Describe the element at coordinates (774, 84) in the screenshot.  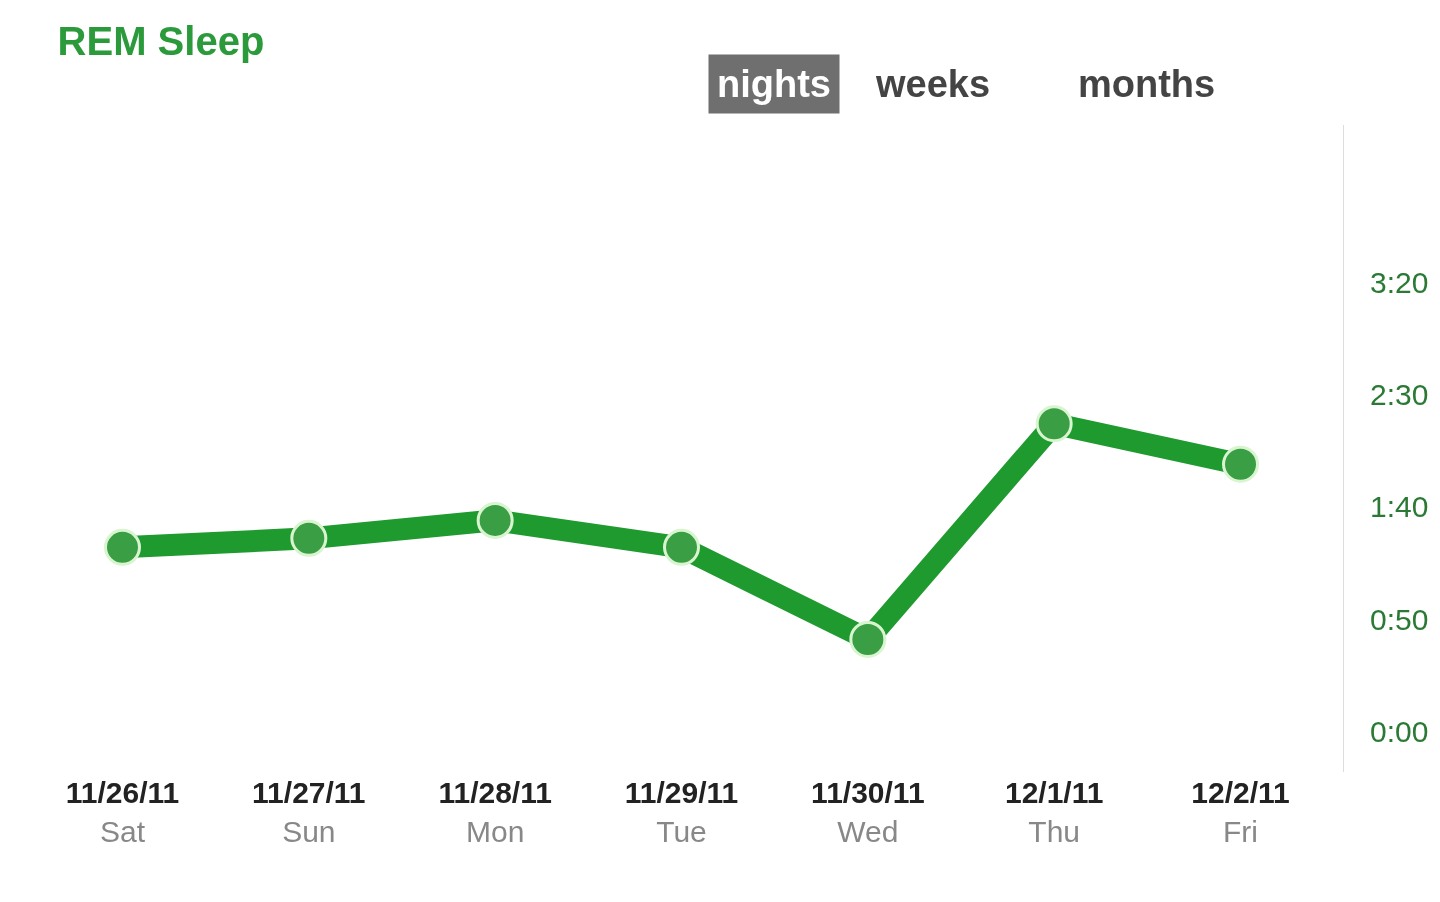
I see `text: nights` at that location.